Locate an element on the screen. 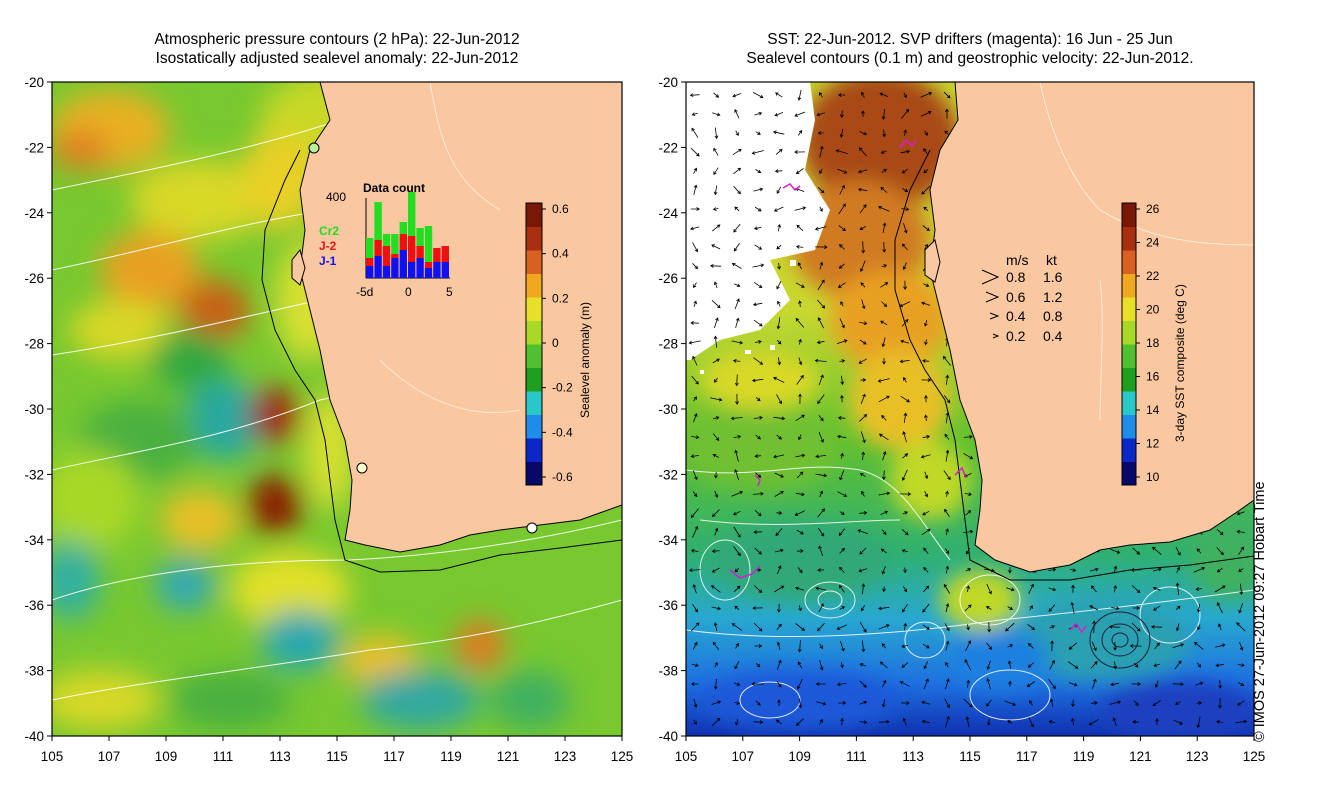  right-colorbar-label: 3-day SST composite (deg C) is located at coordinates (1180, 363).